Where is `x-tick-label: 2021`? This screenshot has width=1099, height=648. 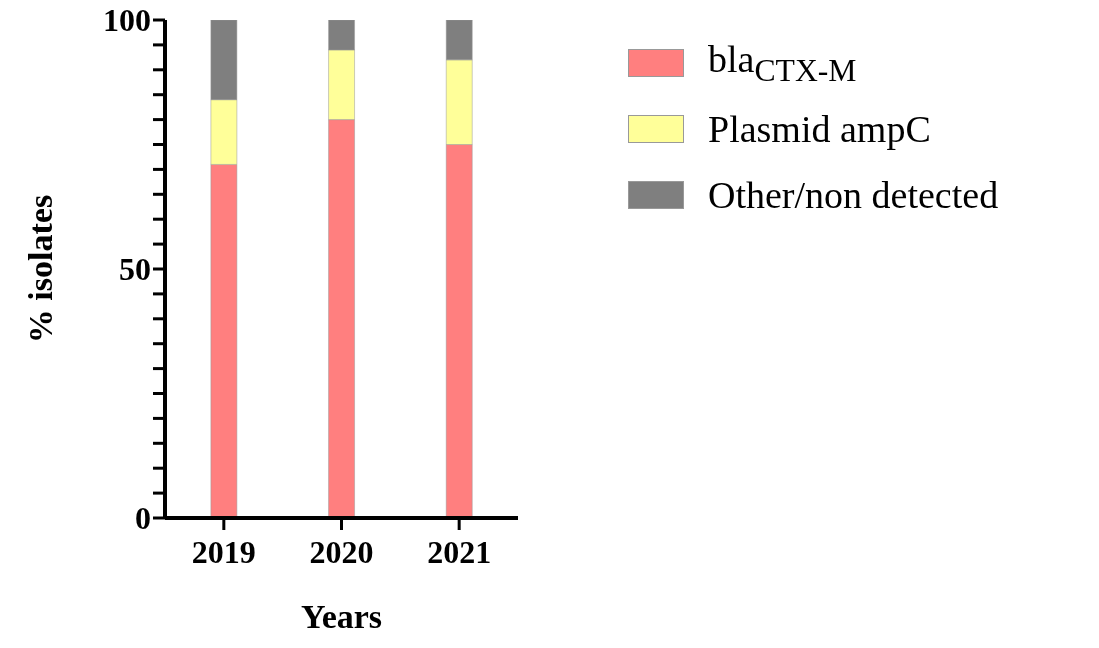 x-tick-label: 2021 is located at coordinates (459, 551).